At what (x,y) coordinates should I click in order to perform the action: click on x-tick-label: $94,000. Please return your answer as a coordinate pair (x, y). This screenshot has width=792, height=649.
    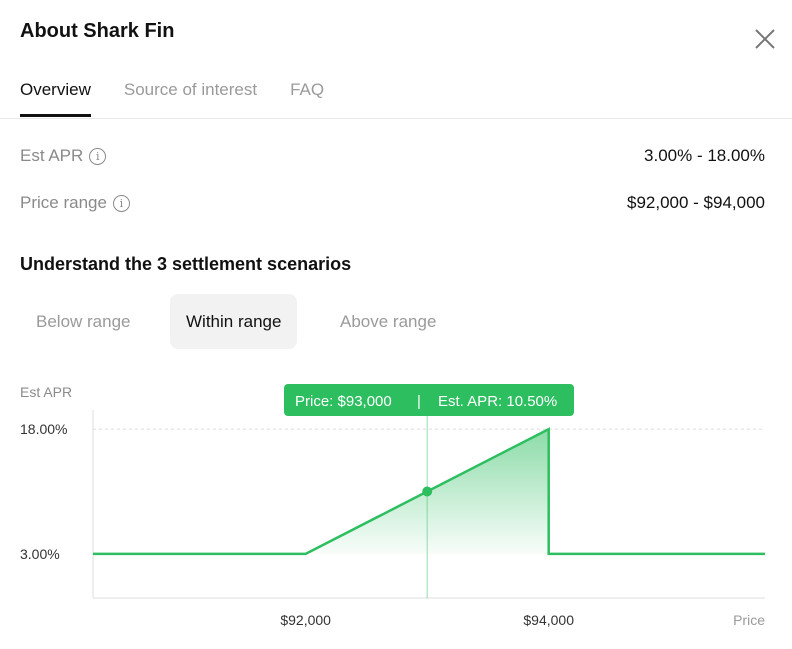
    Looking at the image, I should click on (548, 620).